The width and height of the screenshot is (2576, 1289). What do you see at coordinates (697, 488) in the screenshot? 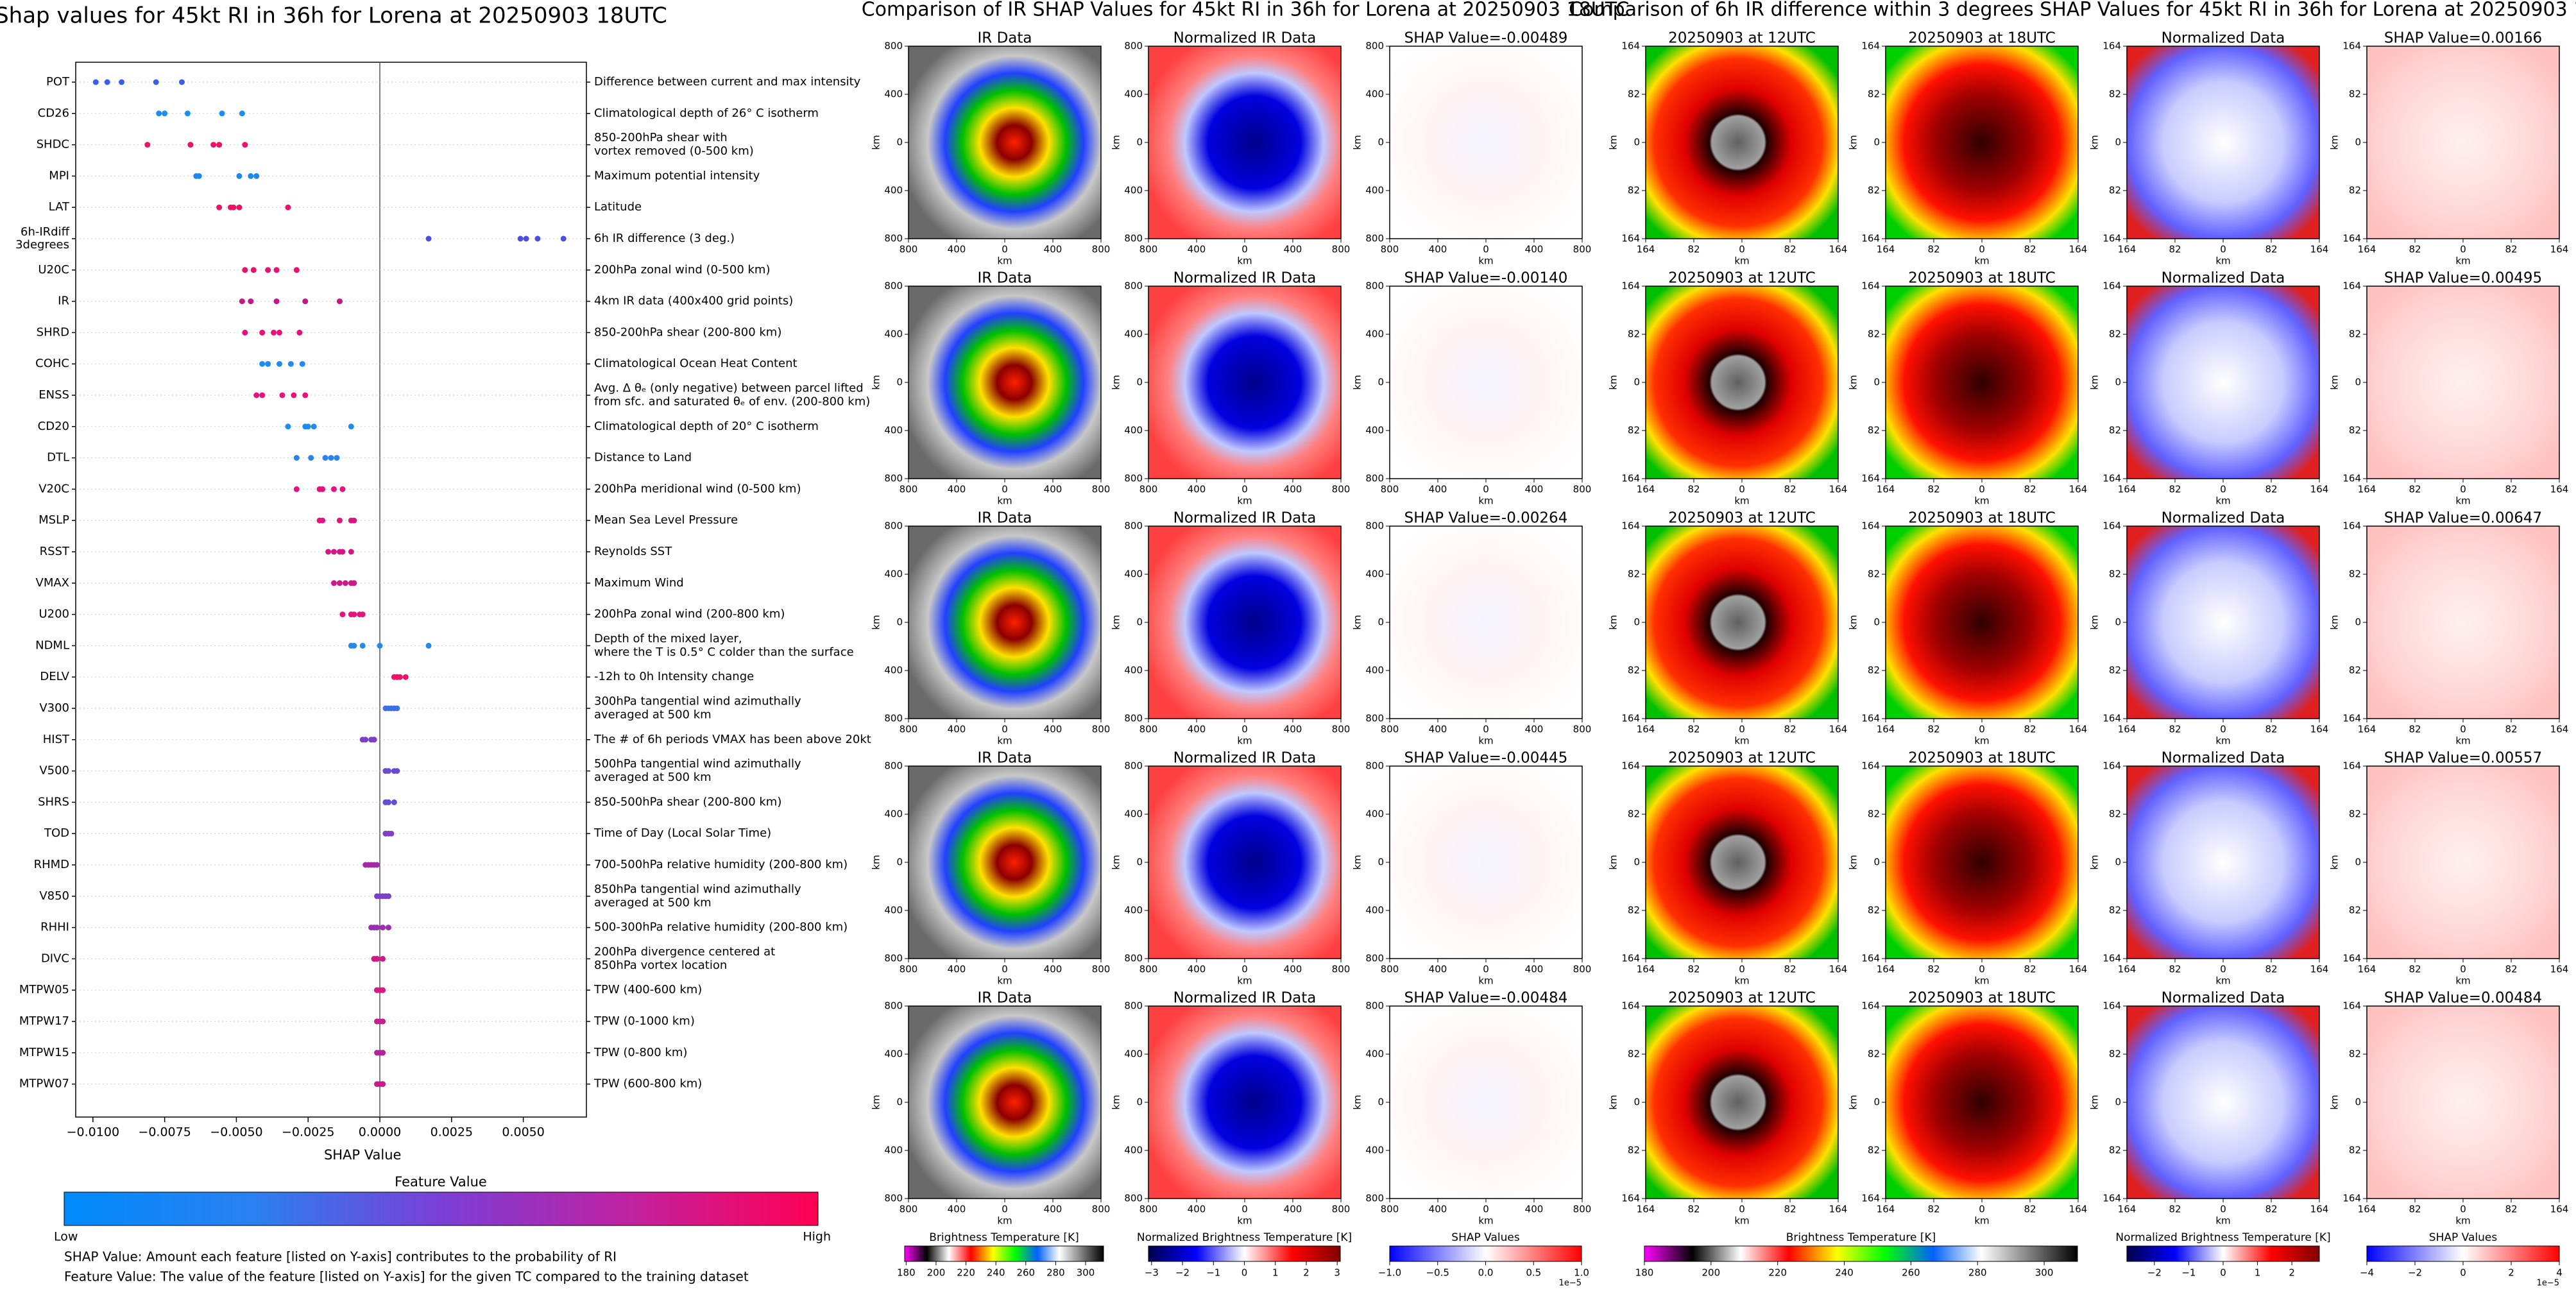
I see `feature-description: 200hPa meridional wind (0-500 km)` at bounding box center [697, 488].